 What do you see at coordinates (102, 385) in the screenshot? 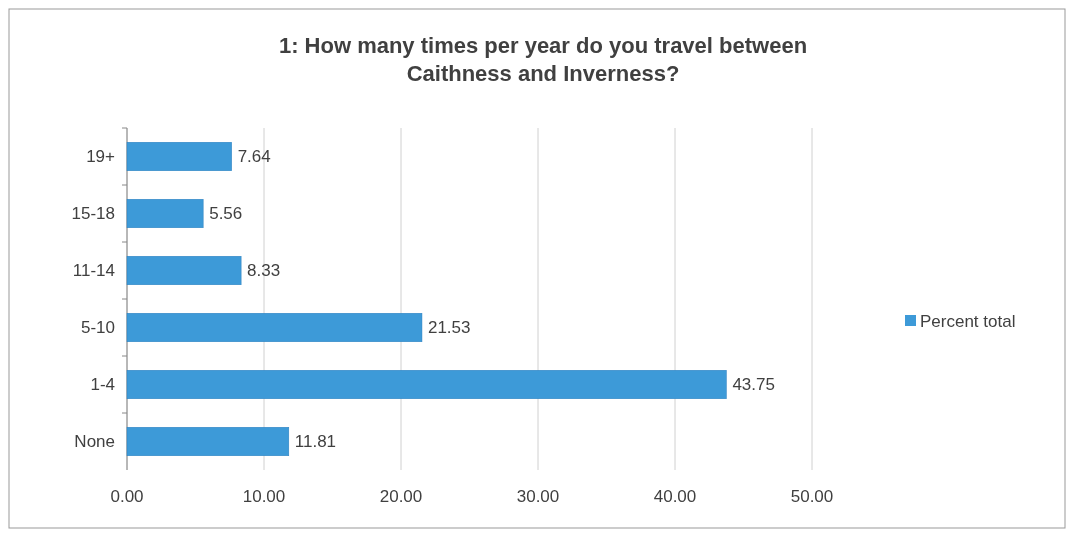
I see `y-tick-label: 1-4` at bounding box center [102, 385].